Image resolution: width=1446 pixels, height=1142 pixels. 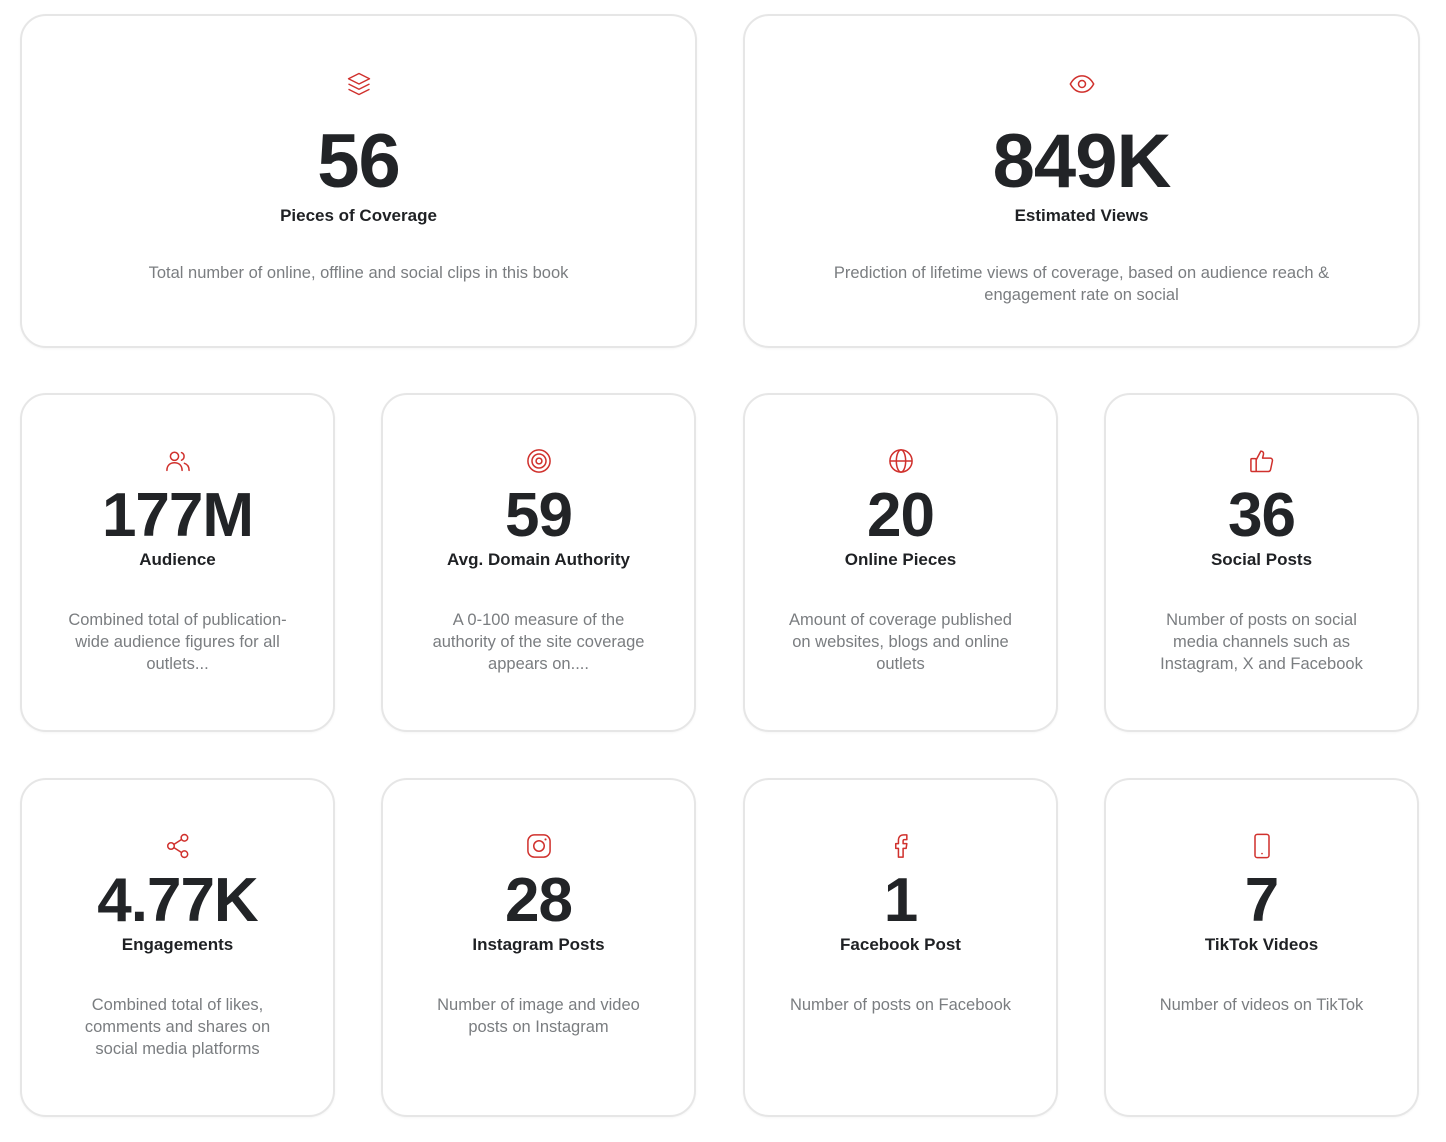 I want to click on stat-label: Facebook Post, so click(x=900, y=944).